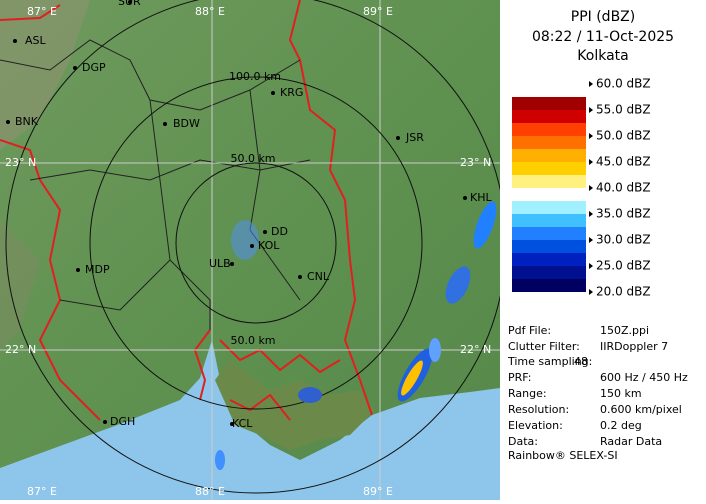  I want to click on place-label: JSR, so click(414, 137).